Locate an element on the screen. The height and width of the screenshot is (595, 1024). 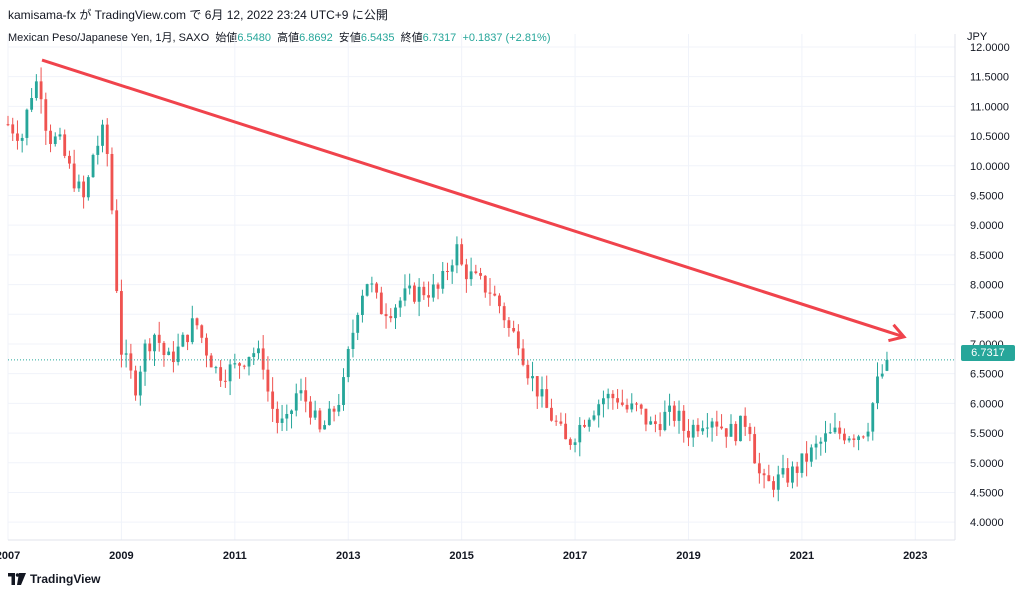
y-tick-label: 12.0000 is located at coordinates (990, 48).